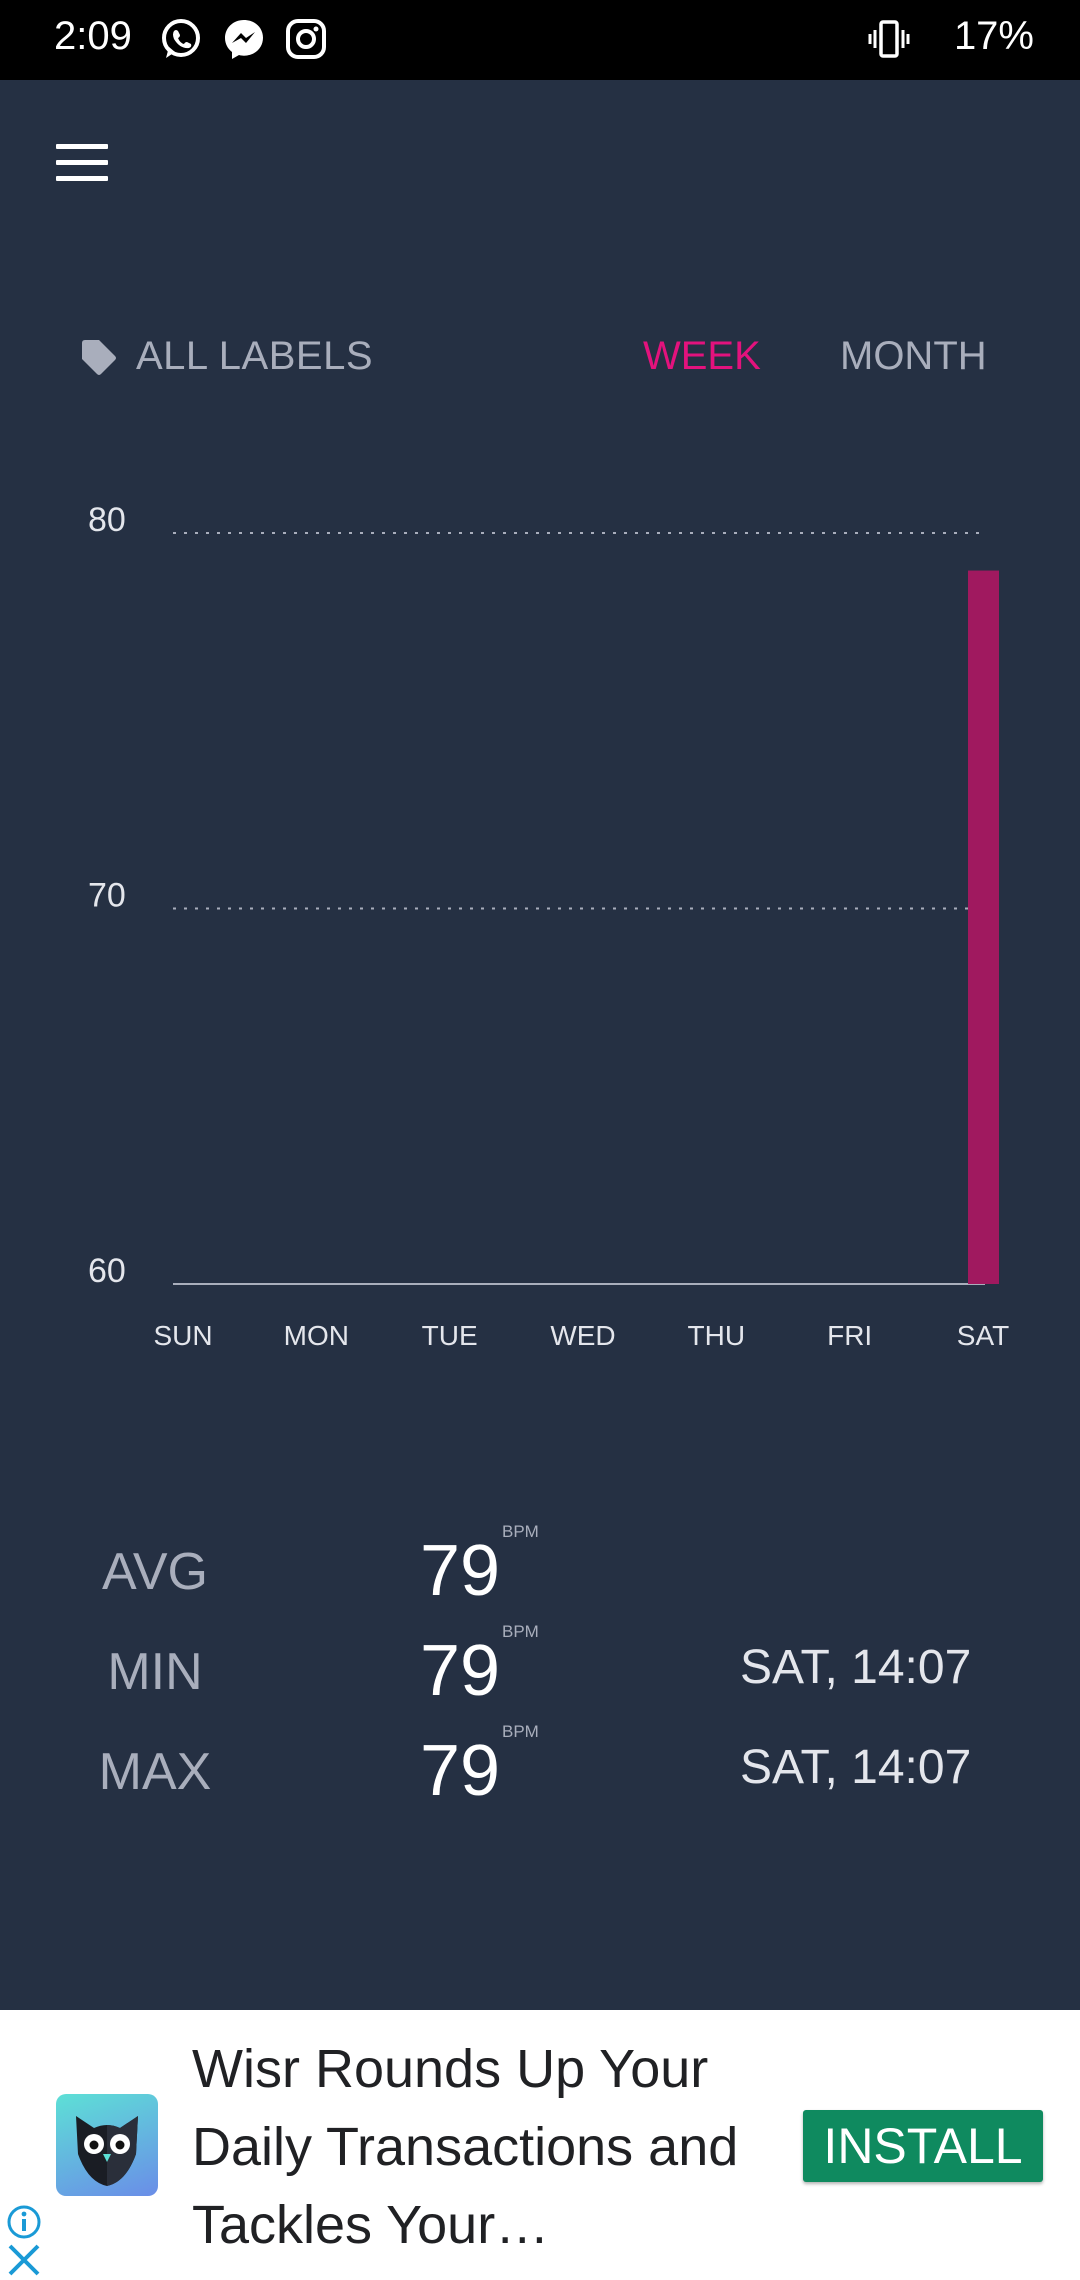 The width and height of the screenshot is (1080, 2280). Describe the element at coordinates (107, 1271) in the screenshot. I see `y-tick-label: 60` at that location.